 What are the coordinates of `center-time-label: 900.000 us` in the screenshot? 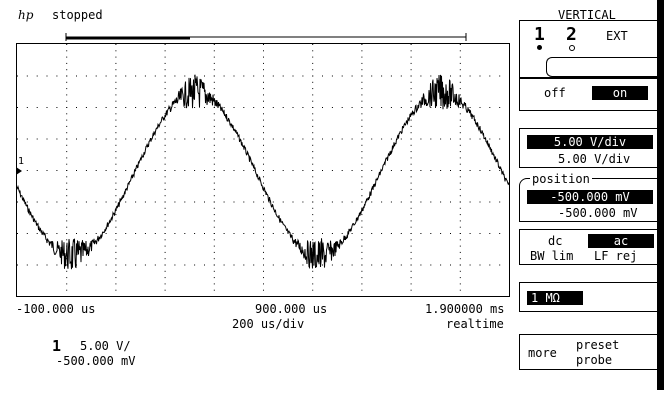 It's located at (291, 309).